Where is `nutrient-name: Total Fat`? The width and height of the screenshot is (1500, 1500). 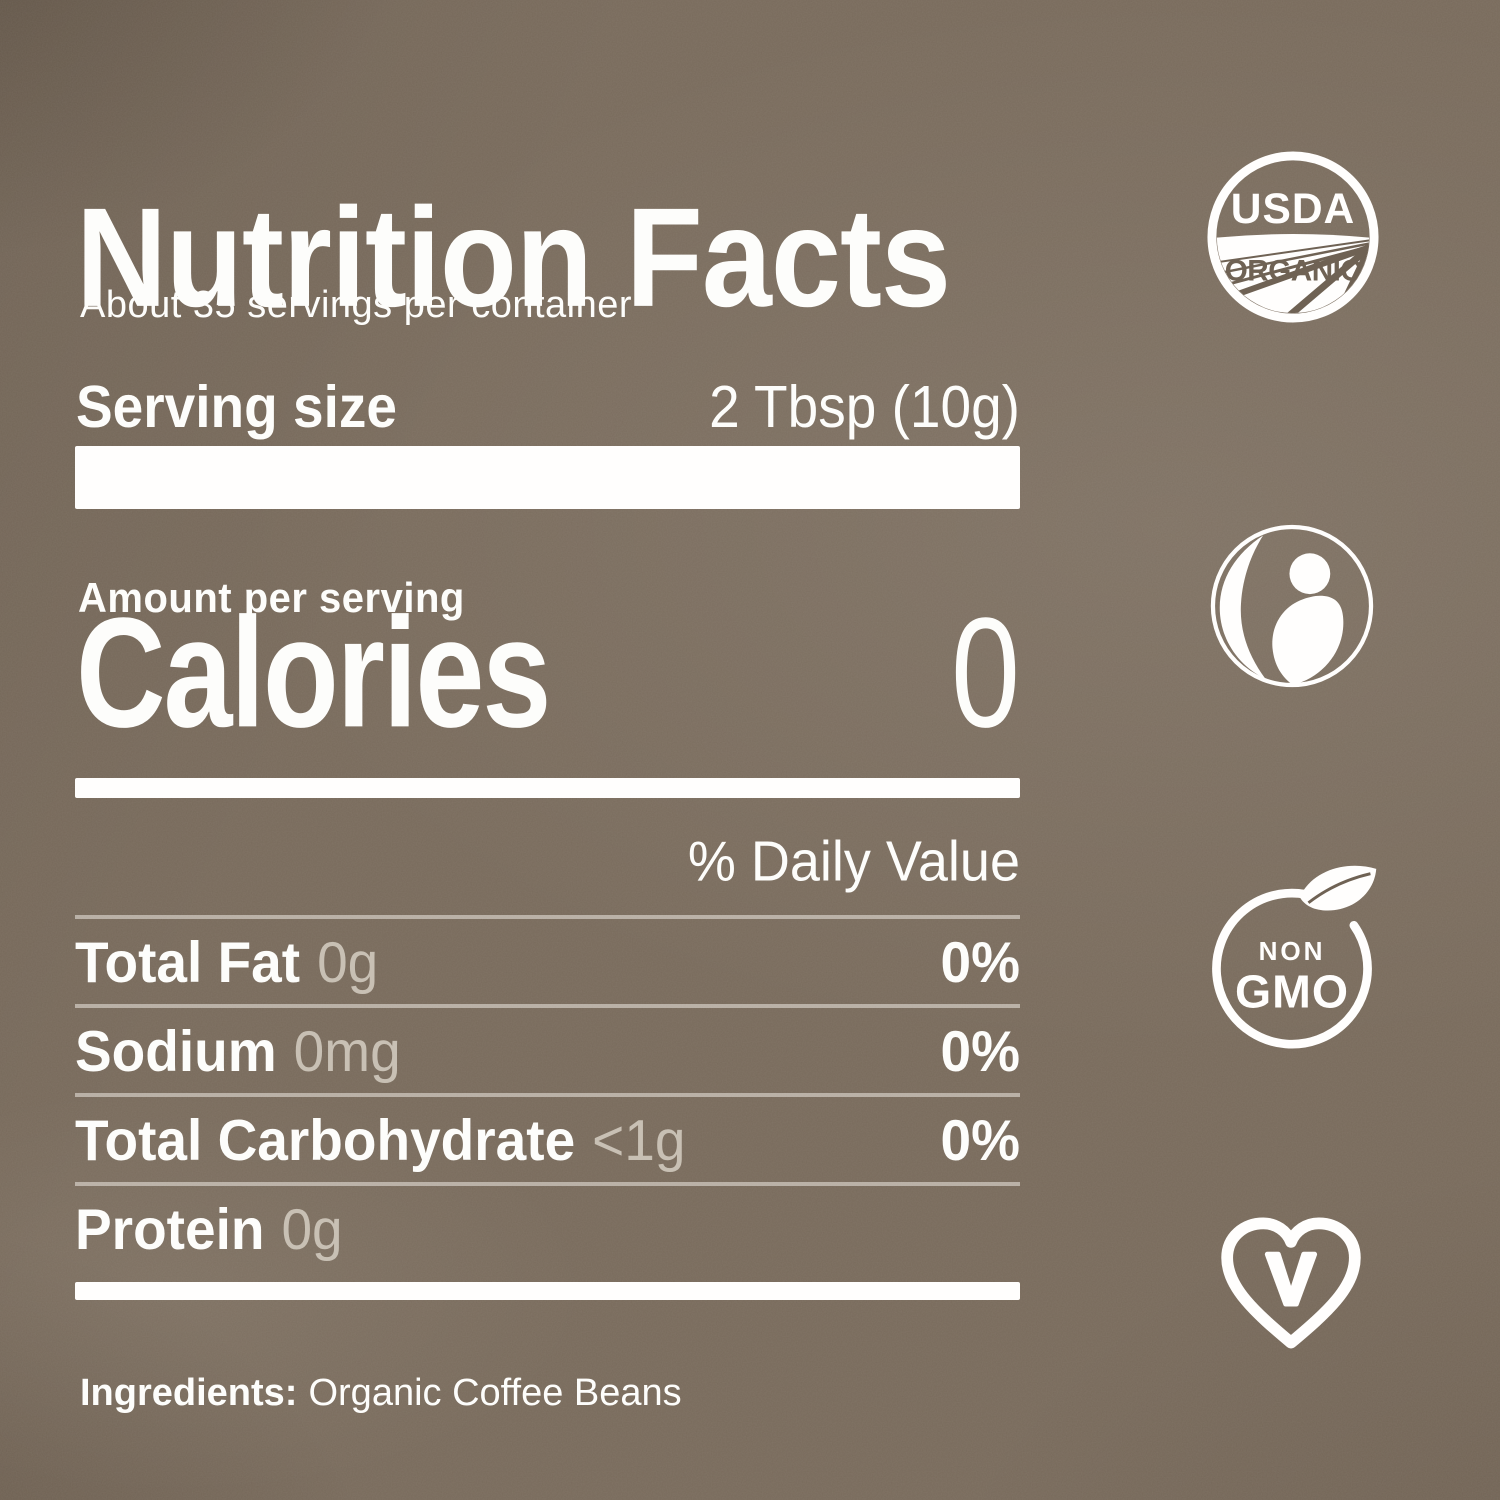 nutrient-name: Total Fat is located at coordinates (188, 961).